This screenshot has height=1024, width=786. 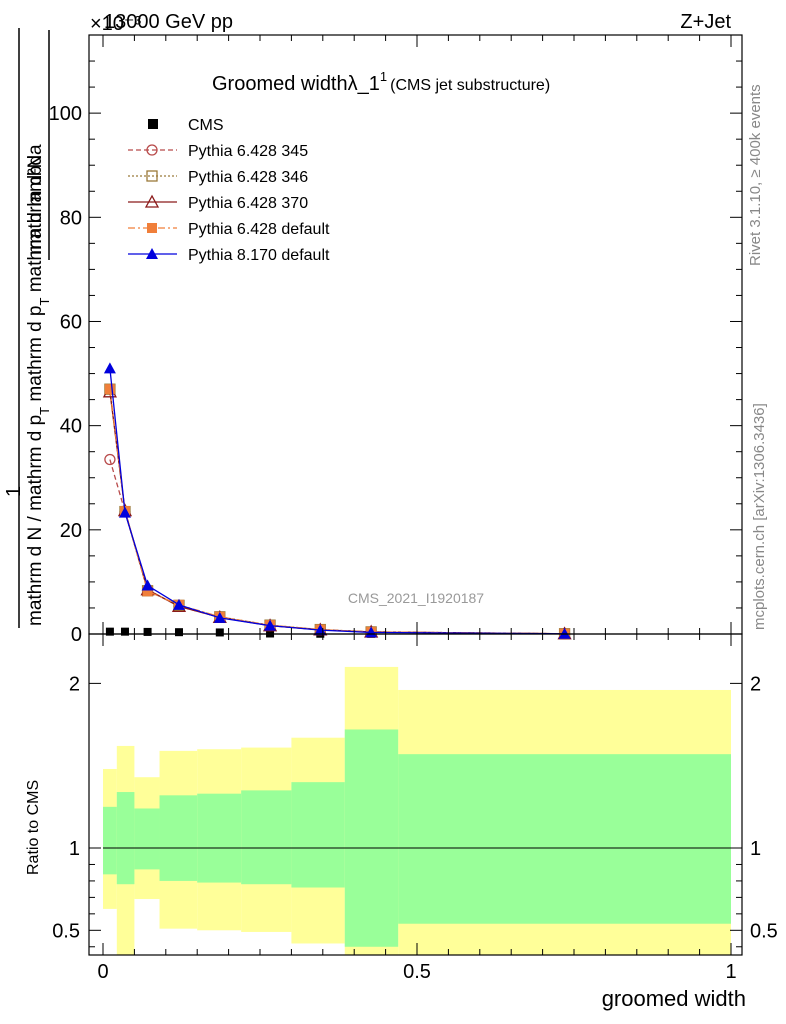 What do you see at coordinates (280, 84) in the screenshot?
I see `plot-title-text: Groomed width` at bounding box center [280, 84].